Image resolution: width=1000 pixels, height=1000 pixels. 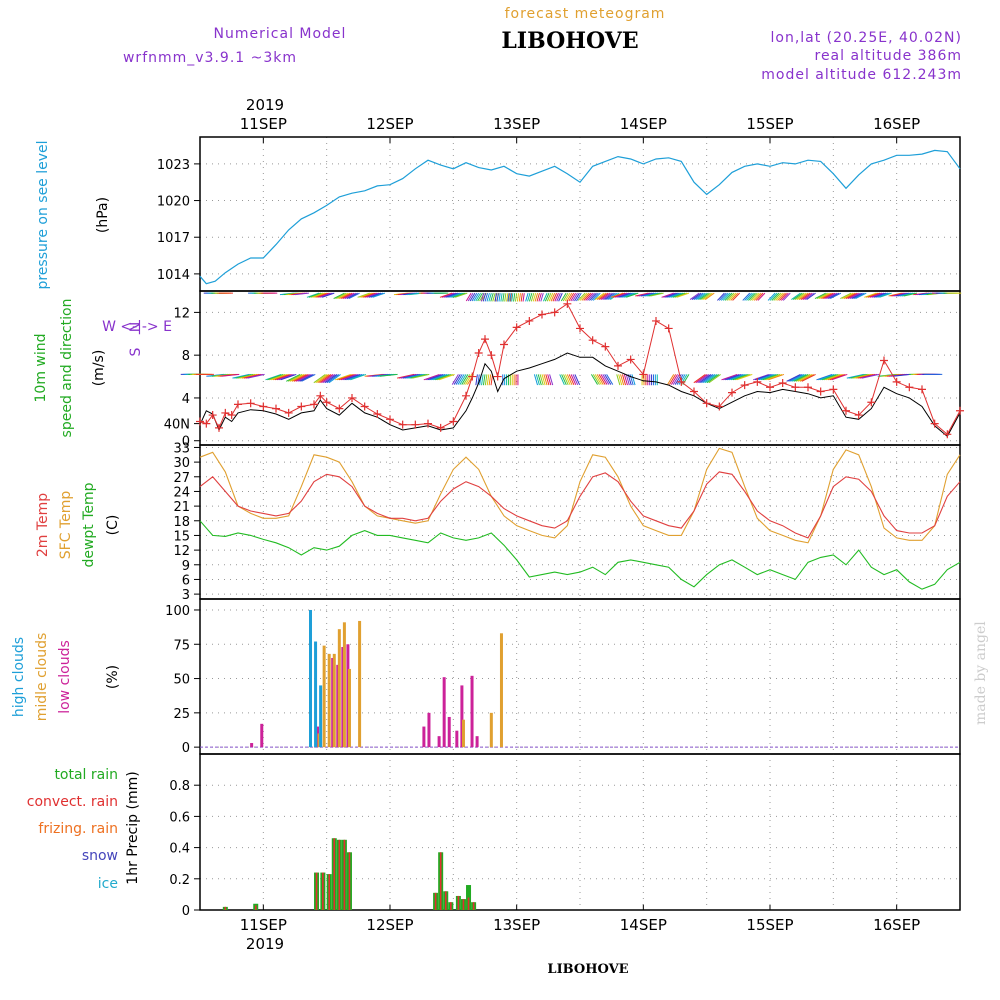 I want to click on day-label-top: 13SEP, so click(x=516, y=124).